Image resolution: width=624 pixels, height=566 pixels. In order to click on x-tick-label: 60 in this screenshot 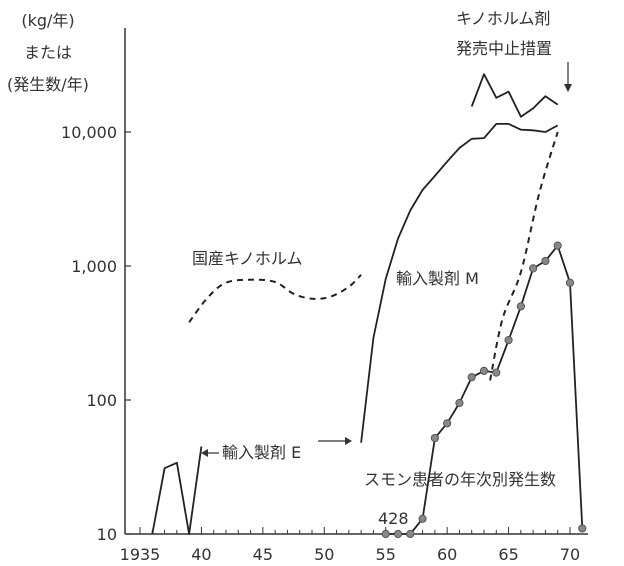, I will do `click(447, 554)`.